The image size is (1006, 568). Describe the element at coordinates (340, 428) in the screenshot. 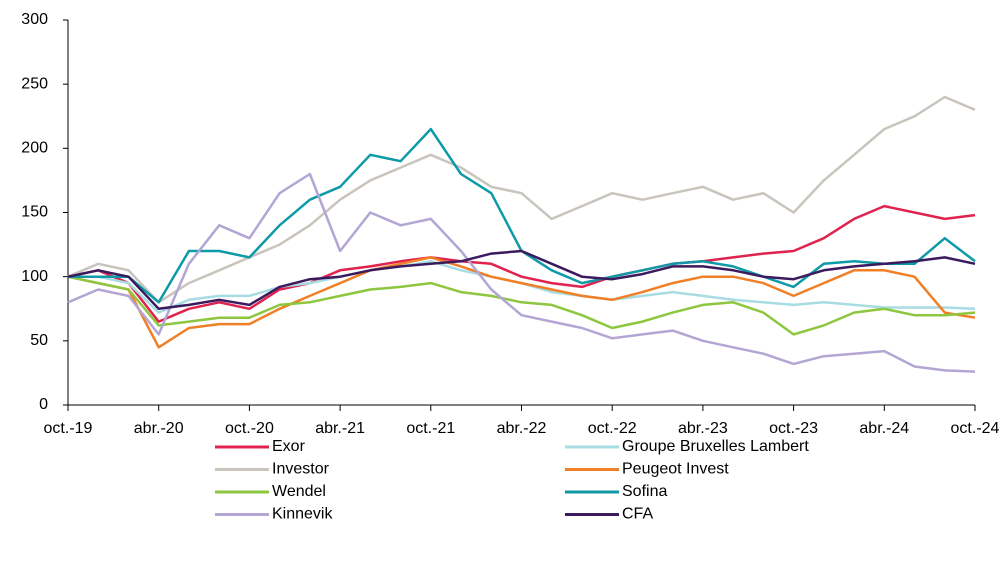

I see `x-tick-label: abr.-21` at that location.